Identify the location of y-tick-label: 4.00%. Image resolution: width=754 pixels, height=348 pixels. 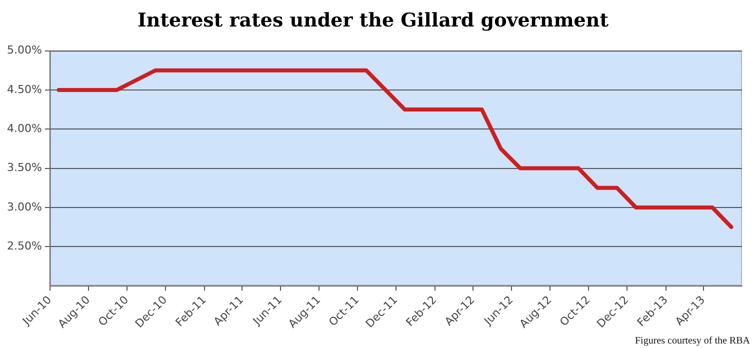
(24, 128).